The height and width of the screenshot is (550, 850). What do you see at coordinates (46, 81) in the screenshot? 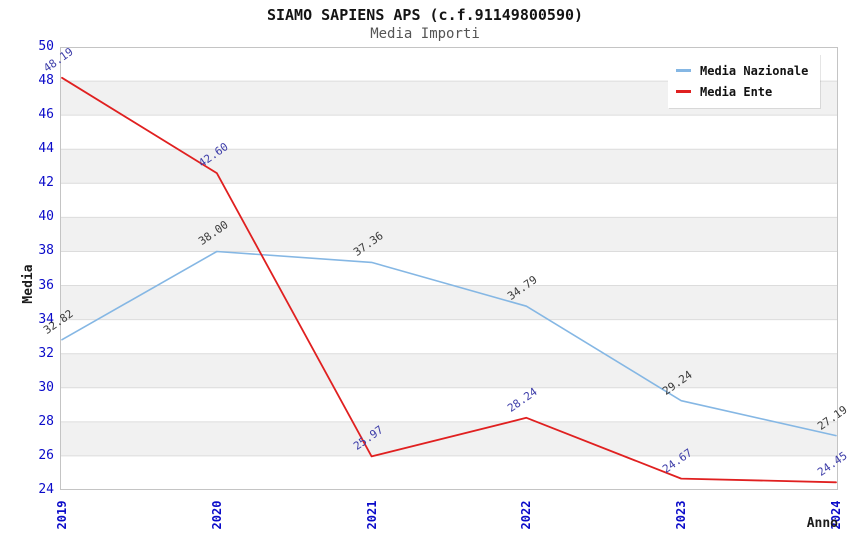
I see `y-tick-label: 48` at bounding box center [46, 81].